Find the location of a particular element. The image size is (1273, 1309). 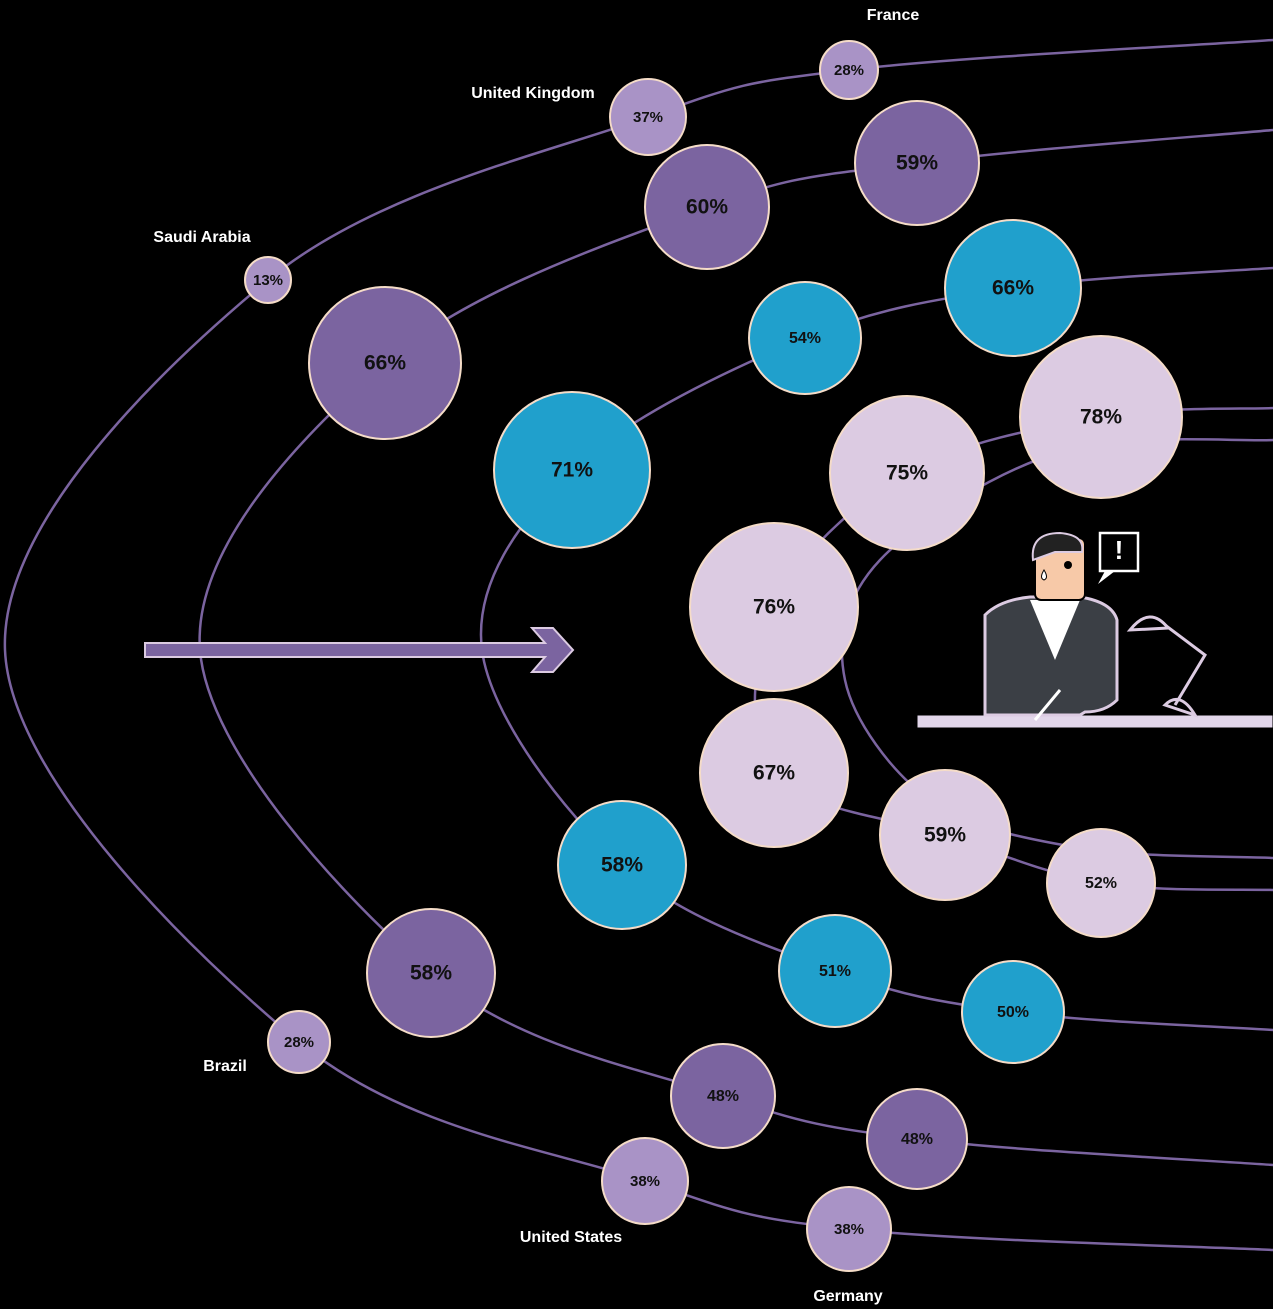

bubble-label: 67% is located at coordinates (774, 773).